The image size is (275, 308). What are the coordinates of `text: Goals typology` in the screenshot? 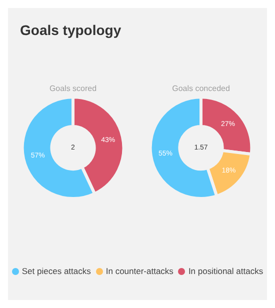 It's located at (70, 29).